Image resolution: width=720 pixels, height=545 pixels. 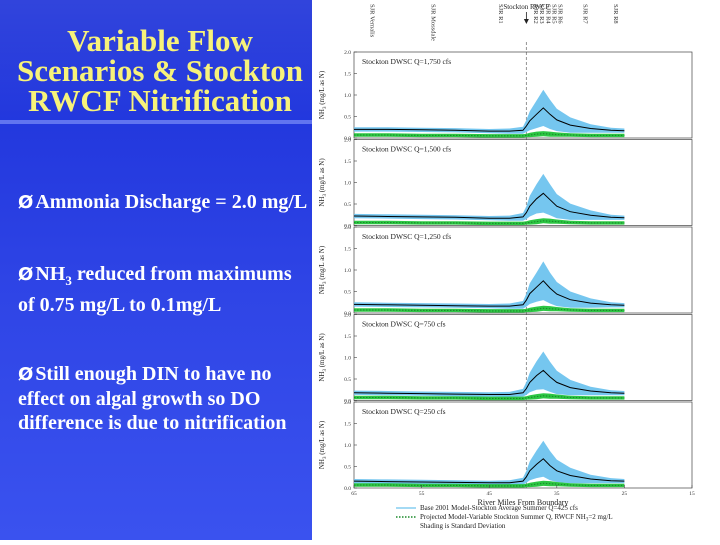 What do you see at coordinates (625, 494) in the screenshot?
I see `x-tick-label: 25` at bounding box center [625, 494].